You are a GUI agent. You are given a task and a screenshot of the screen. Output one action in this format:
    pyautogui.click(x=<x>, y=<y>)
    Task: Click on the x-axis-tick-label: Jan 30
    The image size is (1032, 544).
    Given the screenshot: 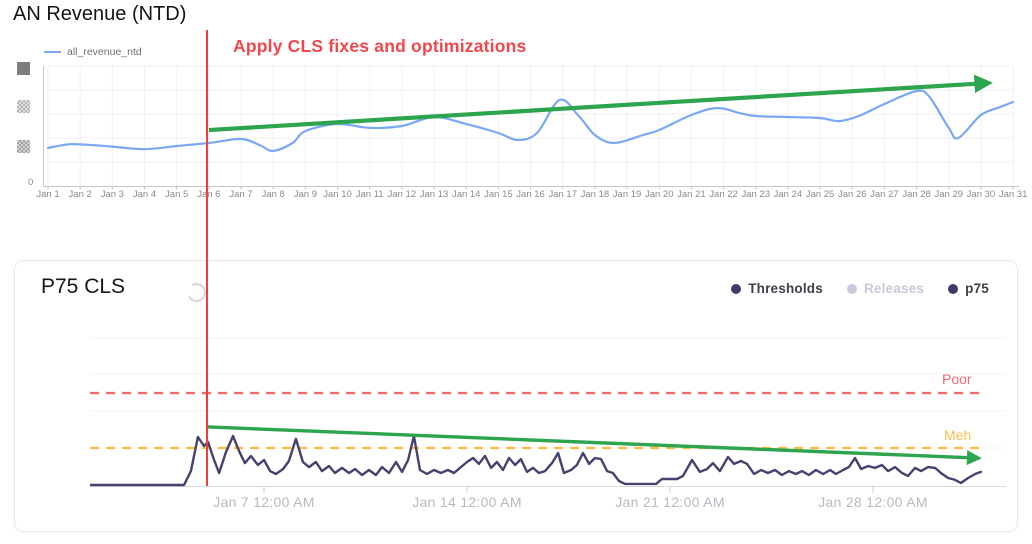 What is the action you would take?
    pyautogui.click(x=981, y=194)
    